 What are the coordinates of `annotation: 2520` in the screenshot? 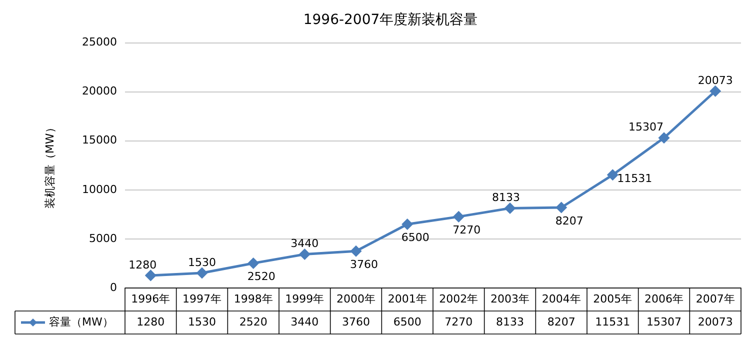 It's located at (261, 277).